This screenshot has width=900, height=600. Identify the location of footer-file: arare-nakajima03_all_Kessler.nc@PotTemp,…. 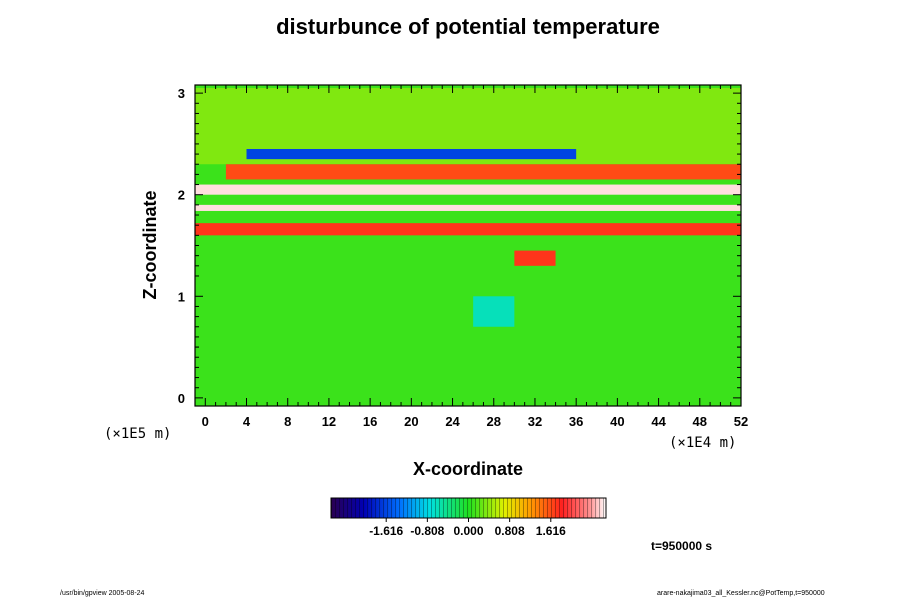
(741, 593).